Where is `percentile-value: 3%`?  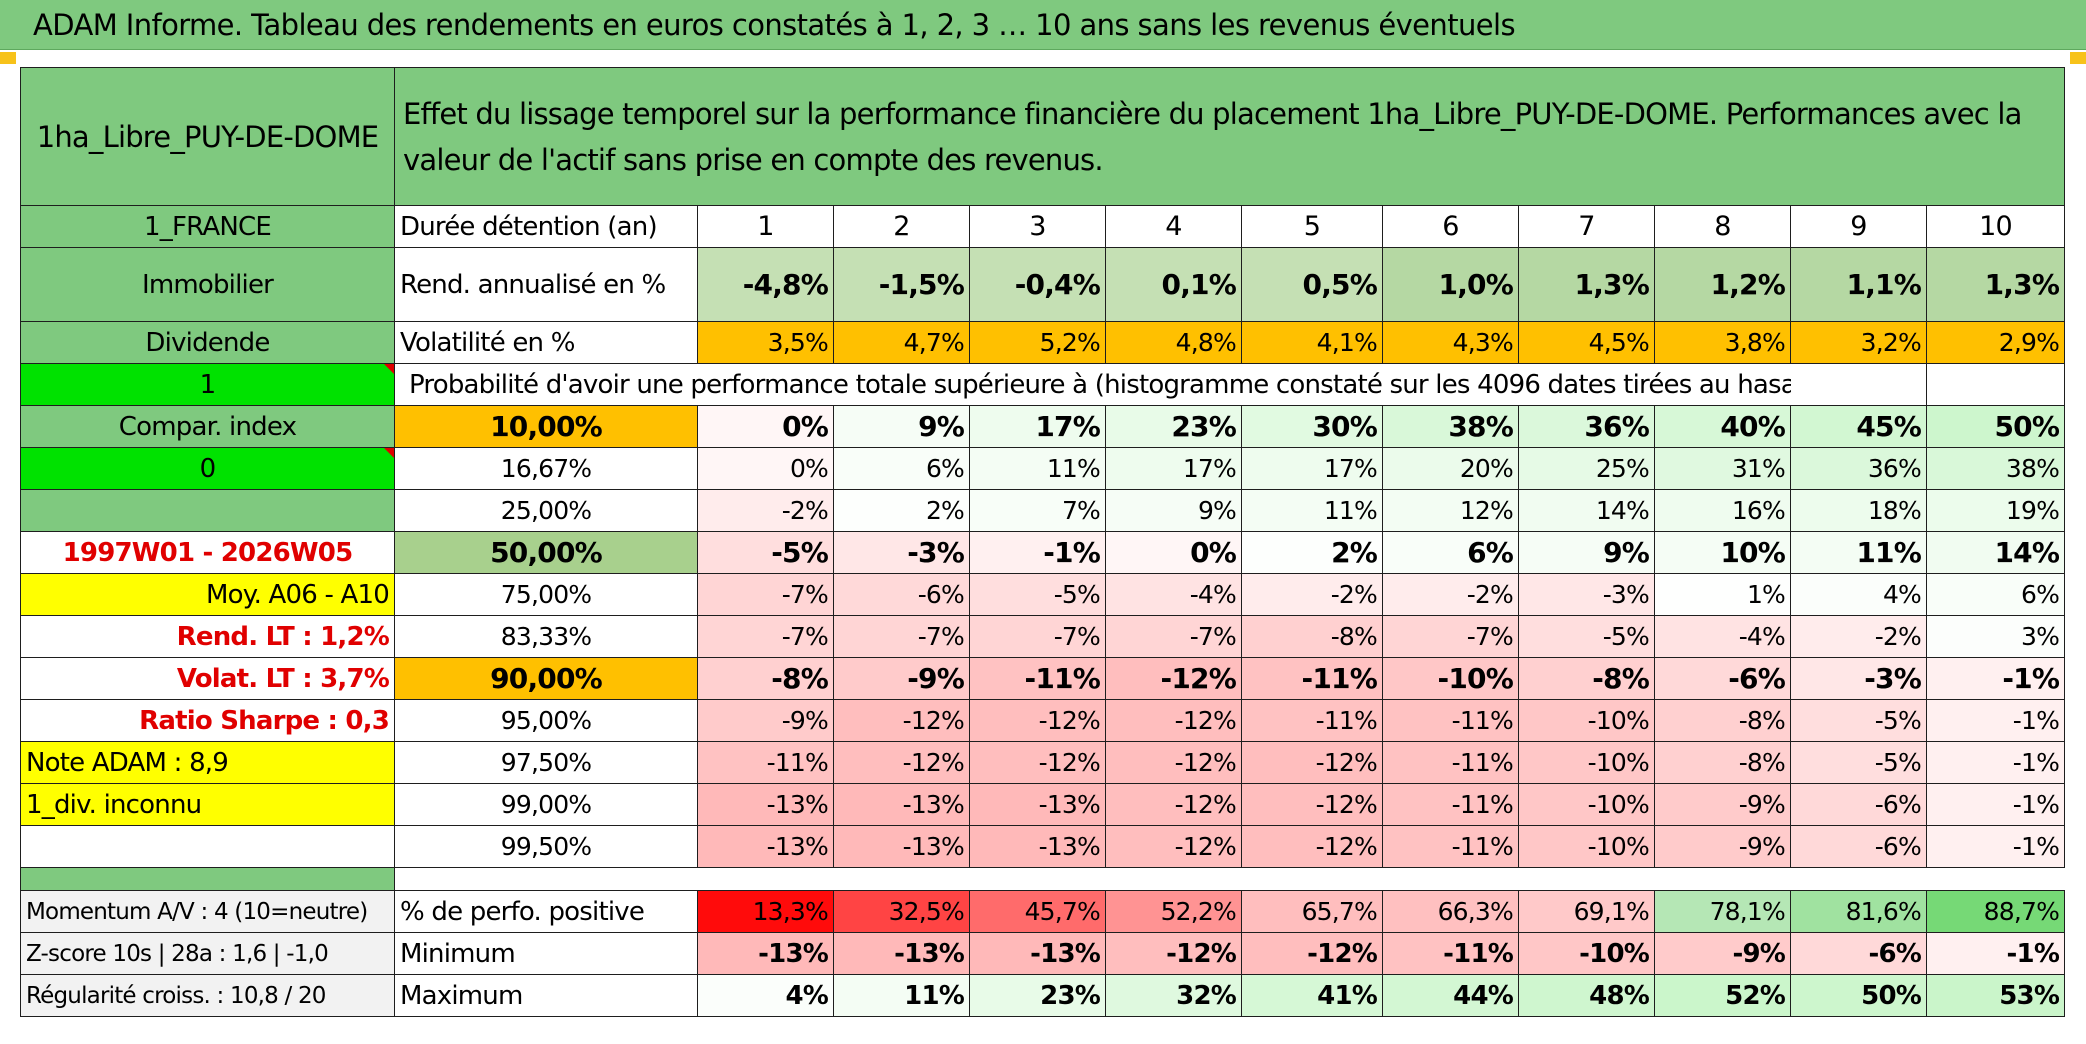 percentile-value: 3% is located at coordinates (1995, 636).